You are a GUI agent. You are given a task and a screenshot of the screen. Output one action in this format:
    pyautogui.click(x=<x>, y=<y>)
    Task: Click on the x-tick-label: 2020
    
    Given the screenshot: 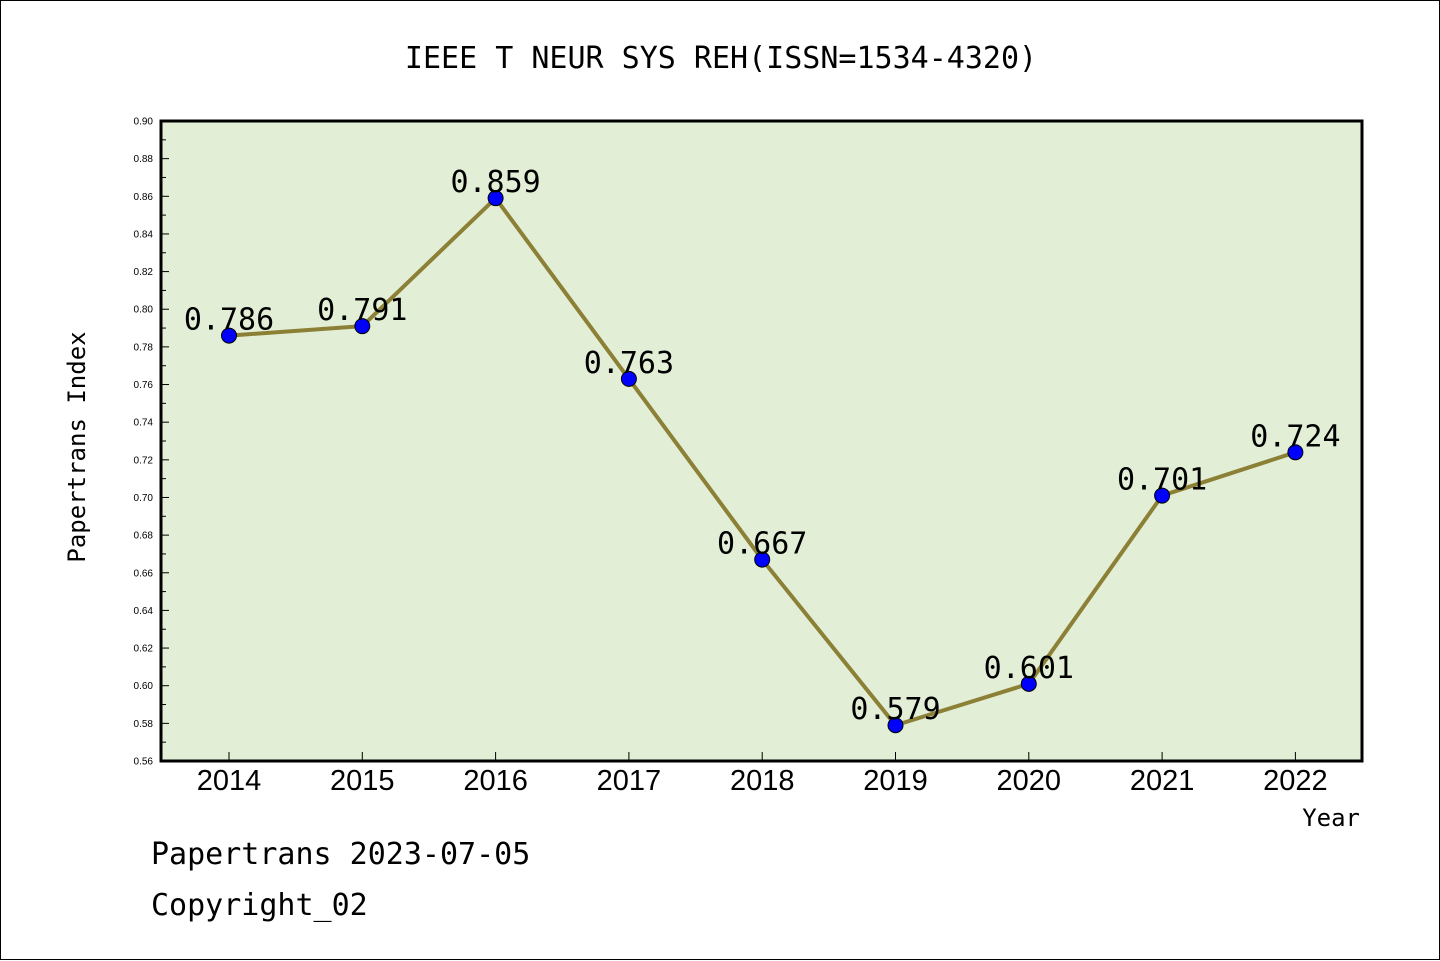 What is the action you would take?
    pyautogui.click(x=1029, y=781)
    